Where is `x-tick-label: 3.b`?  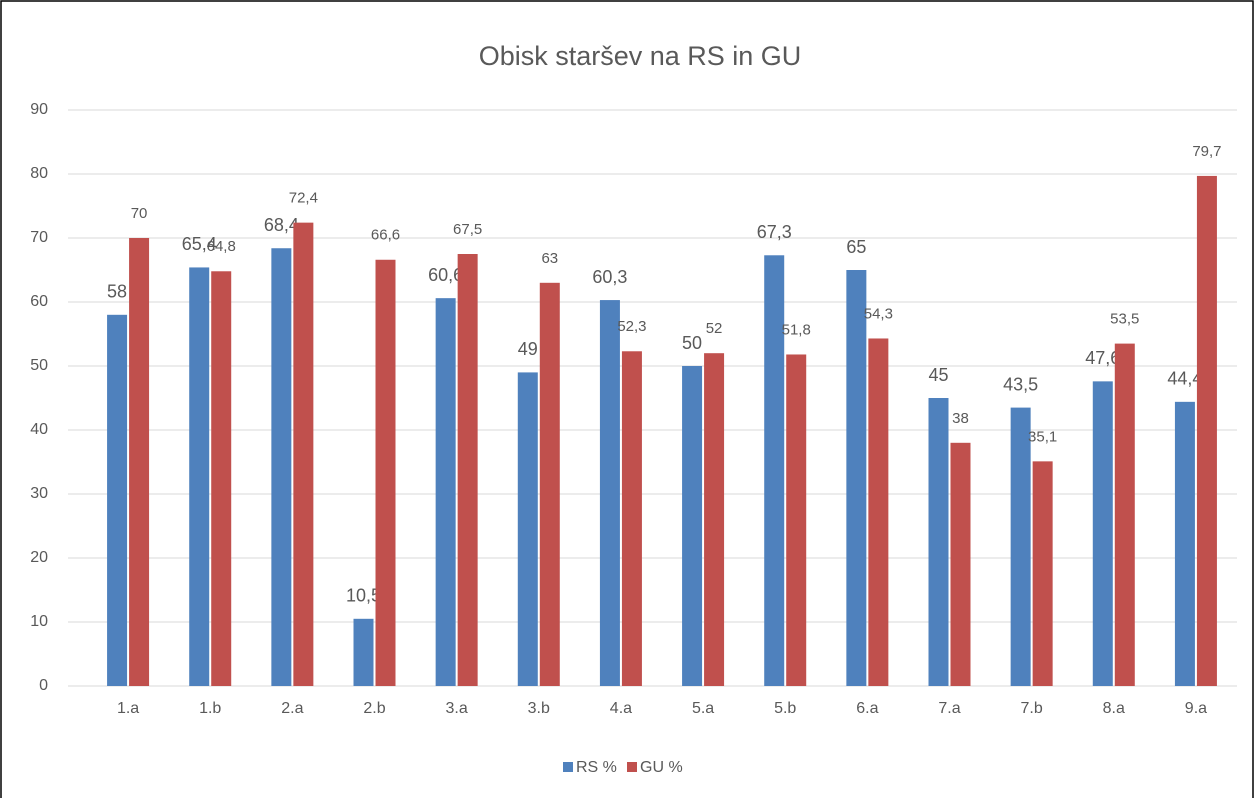
x-tick-label: 3.b is located at coordinates (539, 708).